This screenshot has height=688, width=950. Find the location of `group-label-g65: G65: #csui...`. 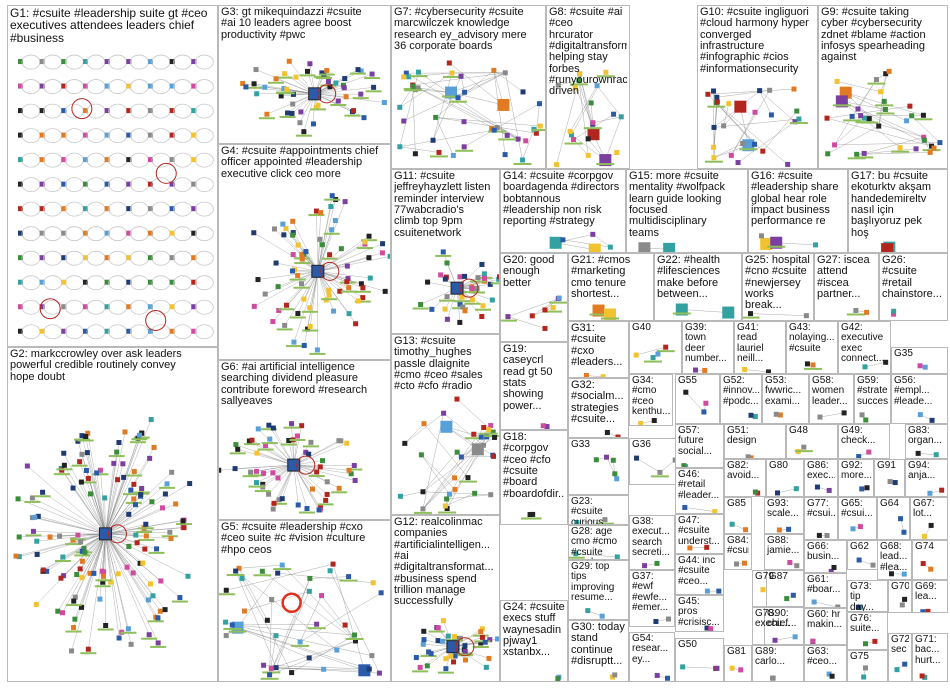

group-label-g65: G65: #csui... is located at coordinates (857, 509).